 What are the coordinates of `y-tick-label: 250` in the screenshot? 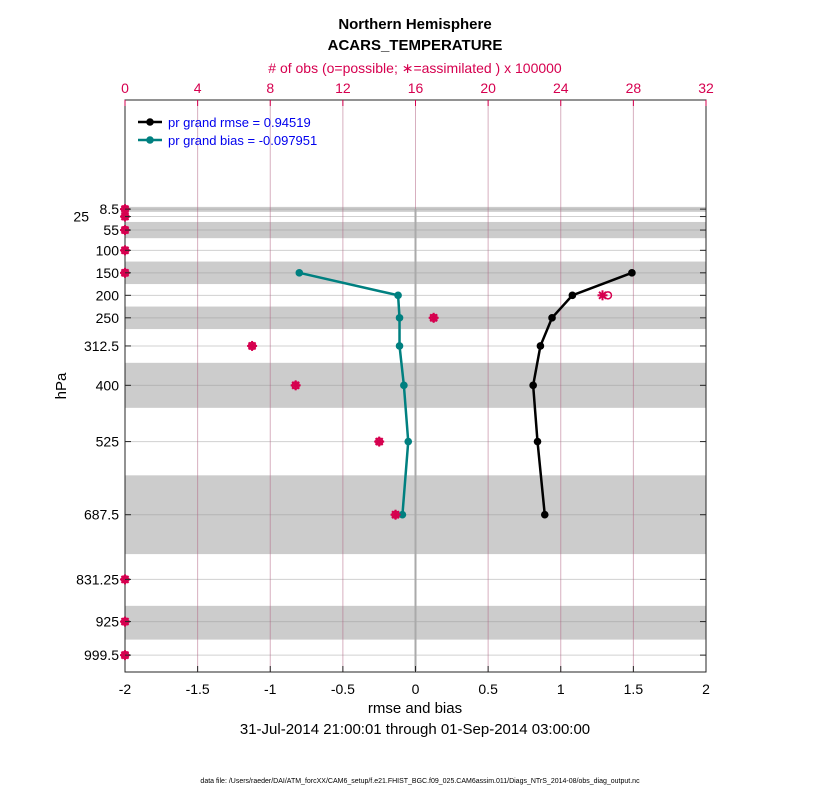 It's located at (108, 318).